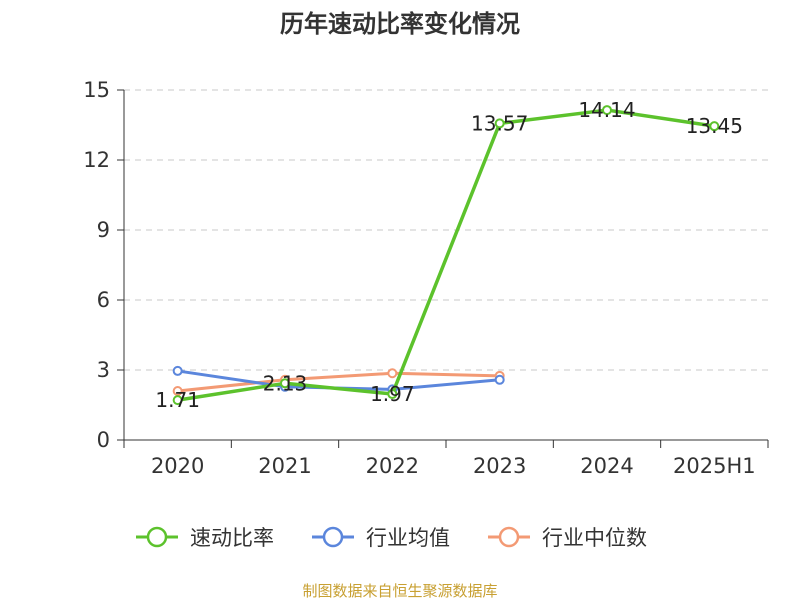 Image resolution: width=800 pixels, height=600 pixels. I want to click on y-tick-label: 3, so click(103, 370).